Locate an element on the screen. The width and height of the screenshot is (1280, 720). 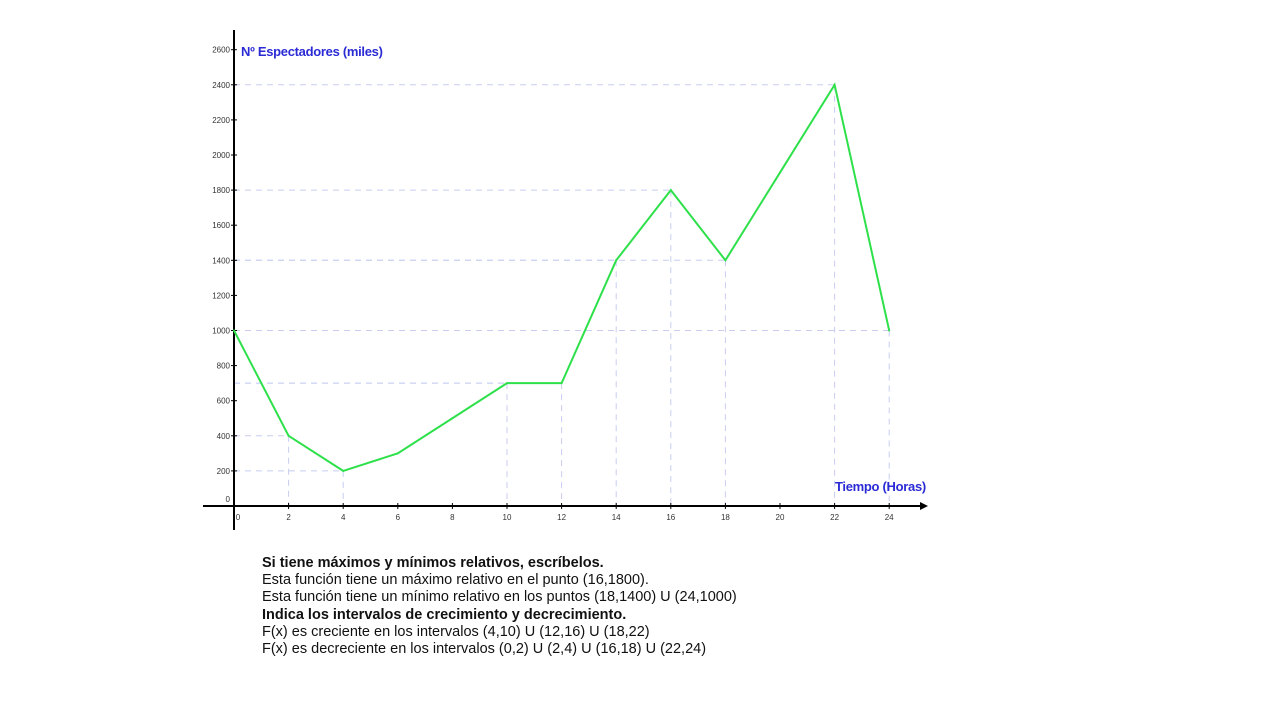
x-tick-label-14: 14 is located at coordinates (616, 517).